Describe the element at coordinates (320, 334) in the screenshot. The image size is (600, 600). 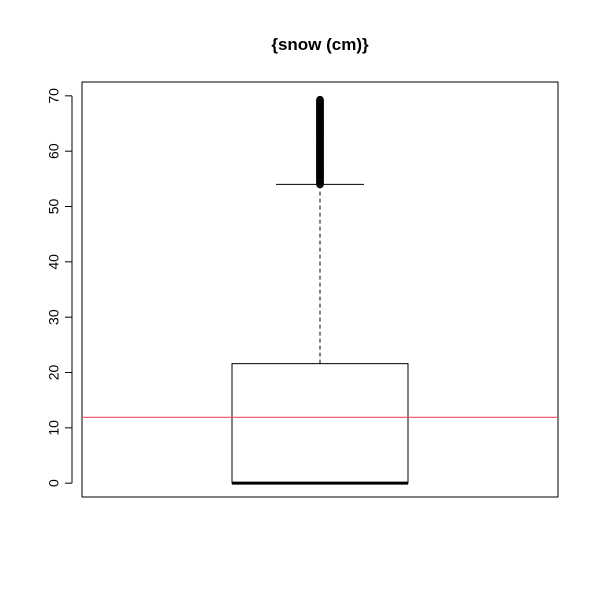
I see `boxplot-box` at that location.